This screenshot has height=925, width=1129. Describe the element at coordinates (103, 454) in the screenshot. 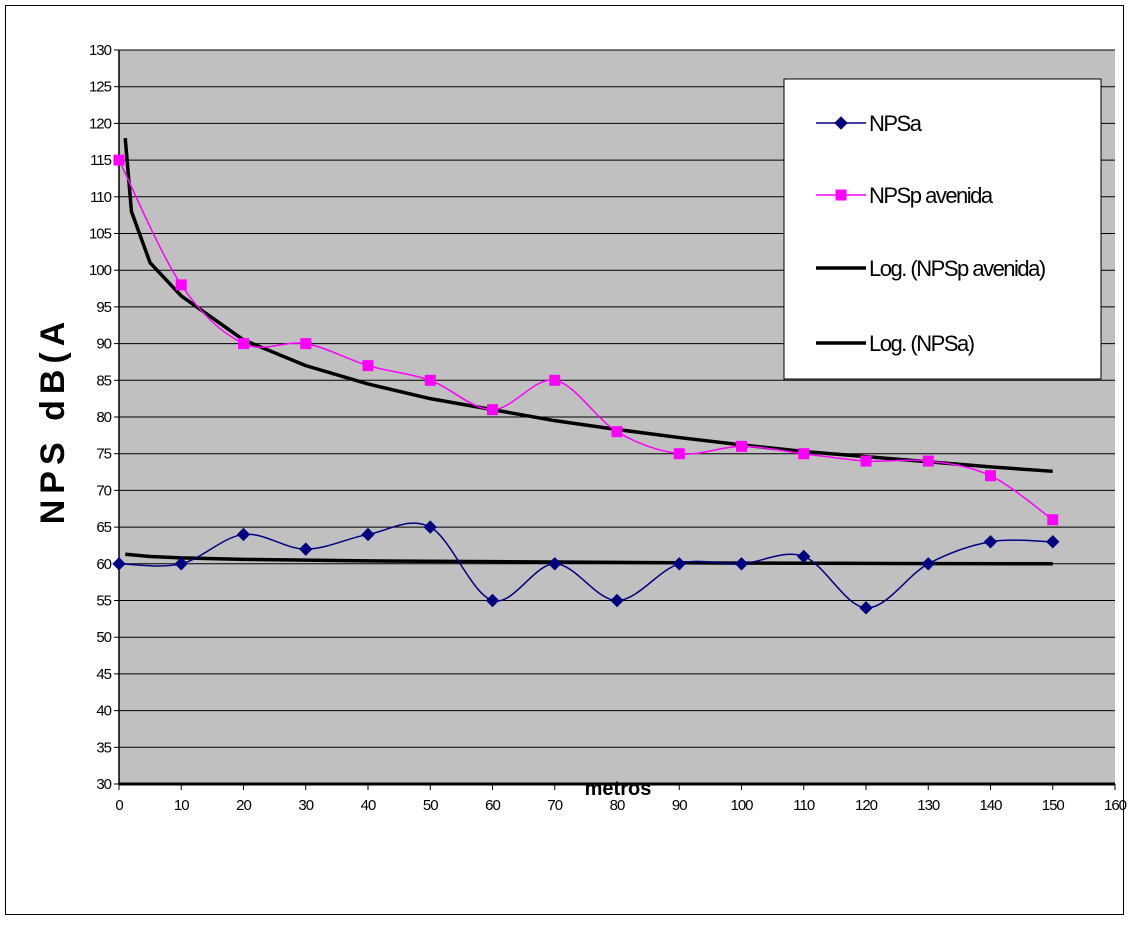

I see `y-tick-label: 75` at that location.